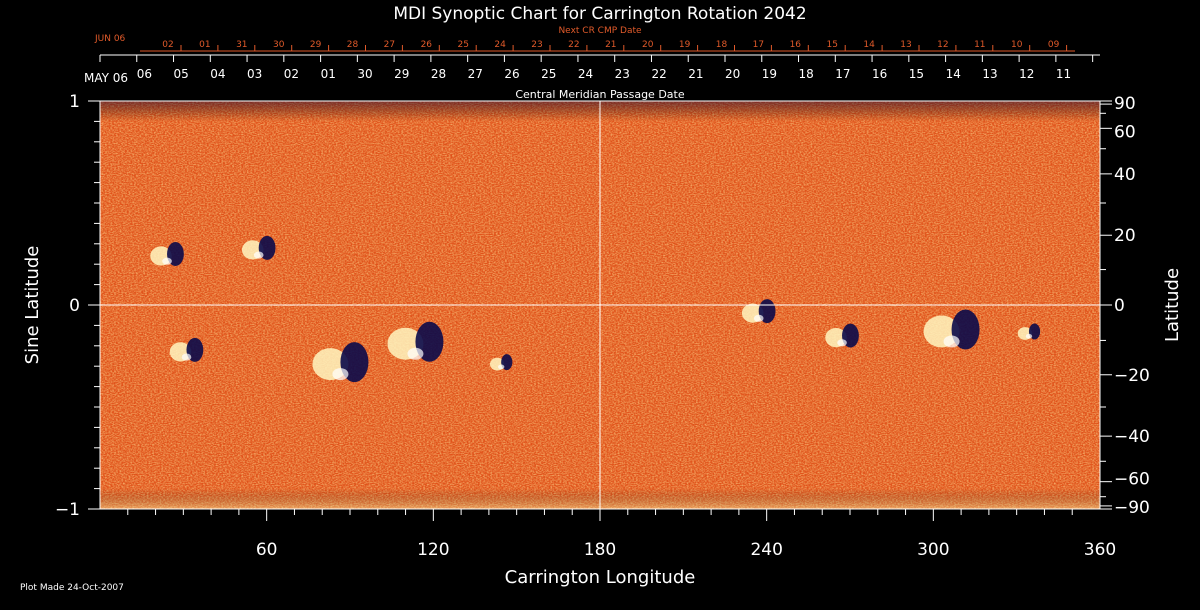 The image size is (1200, 610). I want to click on top-date-label: 20, so click(732, 74).